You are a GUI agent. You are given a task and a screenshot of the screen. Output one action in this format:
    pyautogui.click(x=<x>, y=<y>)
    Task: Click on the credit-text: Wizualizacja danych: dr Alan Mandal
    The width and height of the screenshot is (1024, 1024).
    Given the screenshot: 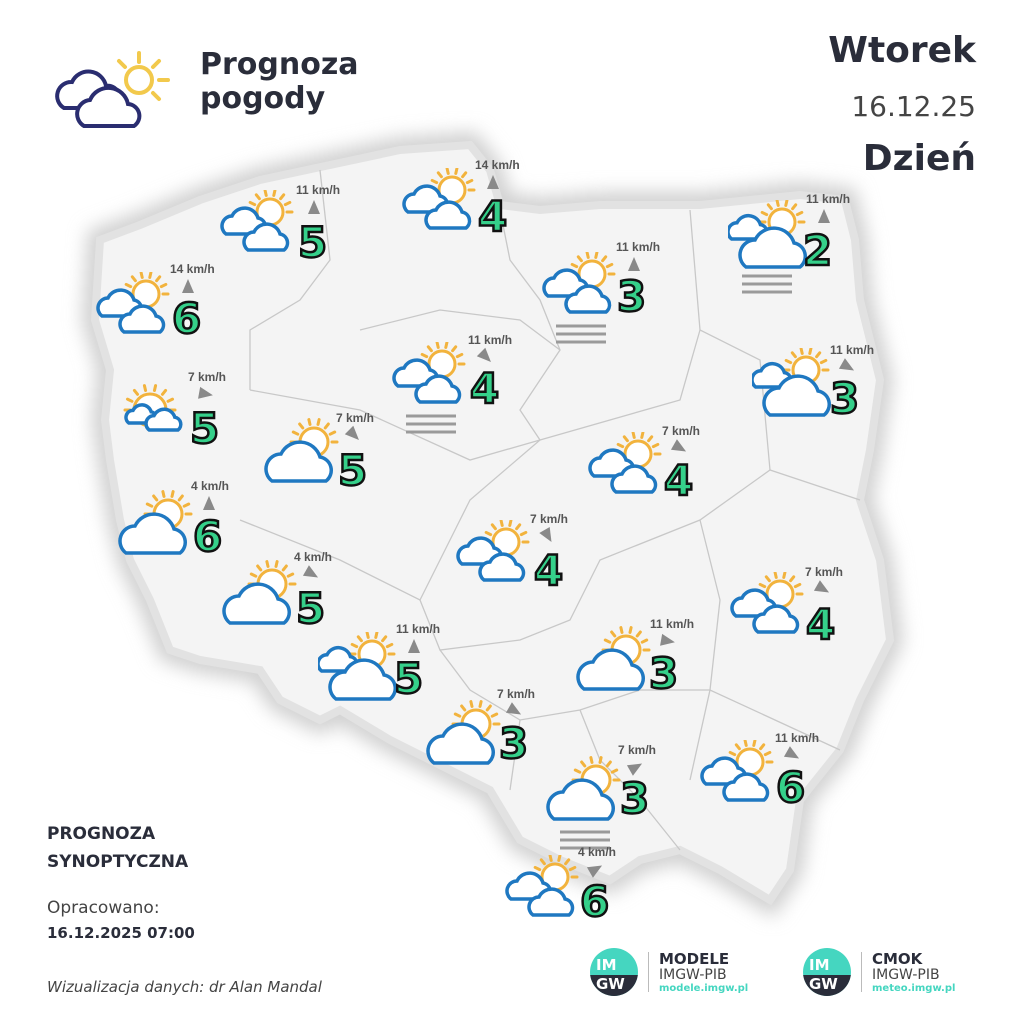 What is the action you would take?
    pyautogui.click(x=184, y=987)
    